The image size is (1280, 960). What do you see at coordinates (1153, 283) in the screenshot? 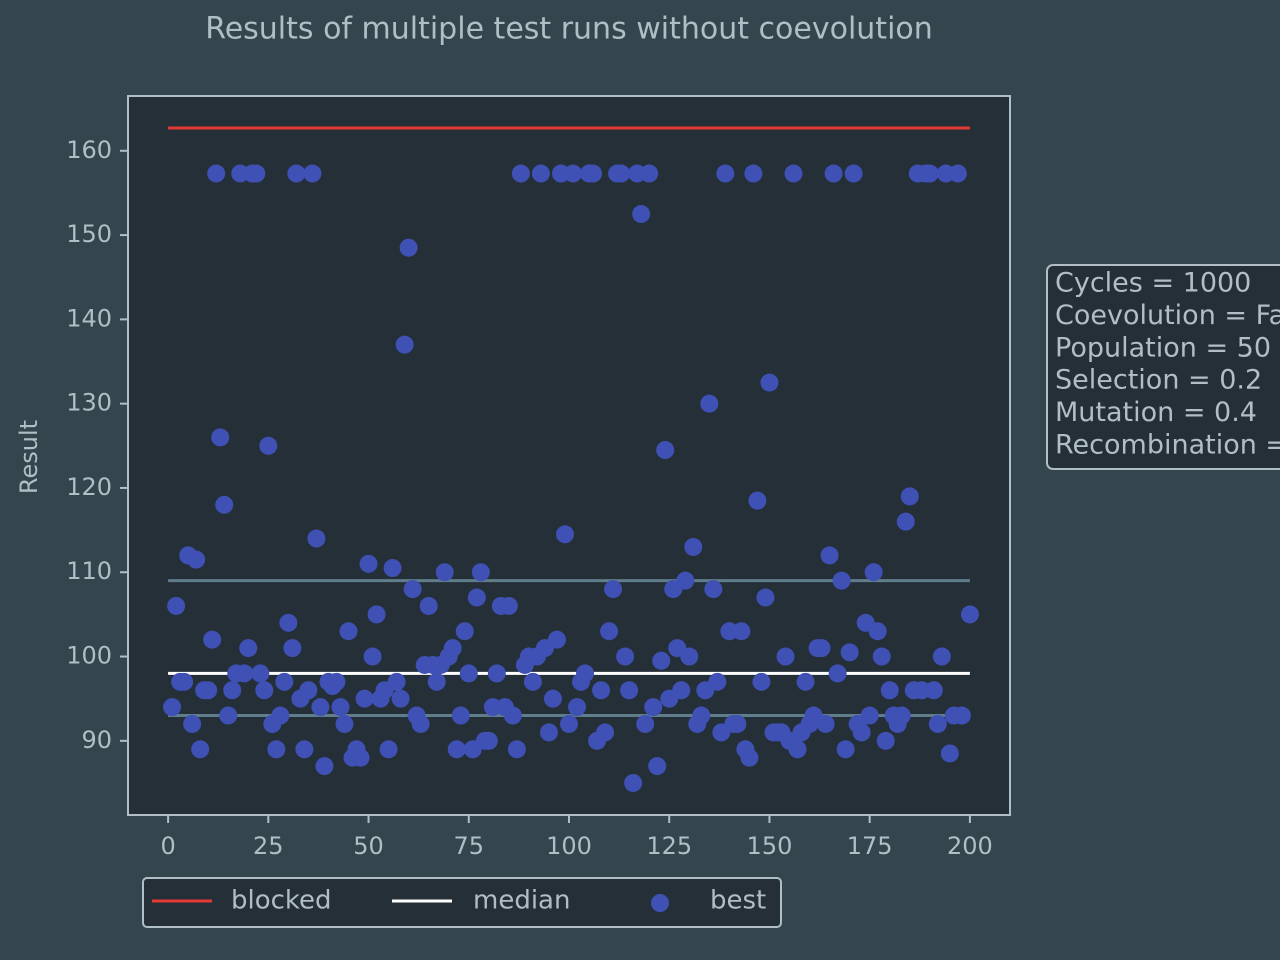
I see `info-line: Cycles = 1000` at bounding box center [1153, 283].